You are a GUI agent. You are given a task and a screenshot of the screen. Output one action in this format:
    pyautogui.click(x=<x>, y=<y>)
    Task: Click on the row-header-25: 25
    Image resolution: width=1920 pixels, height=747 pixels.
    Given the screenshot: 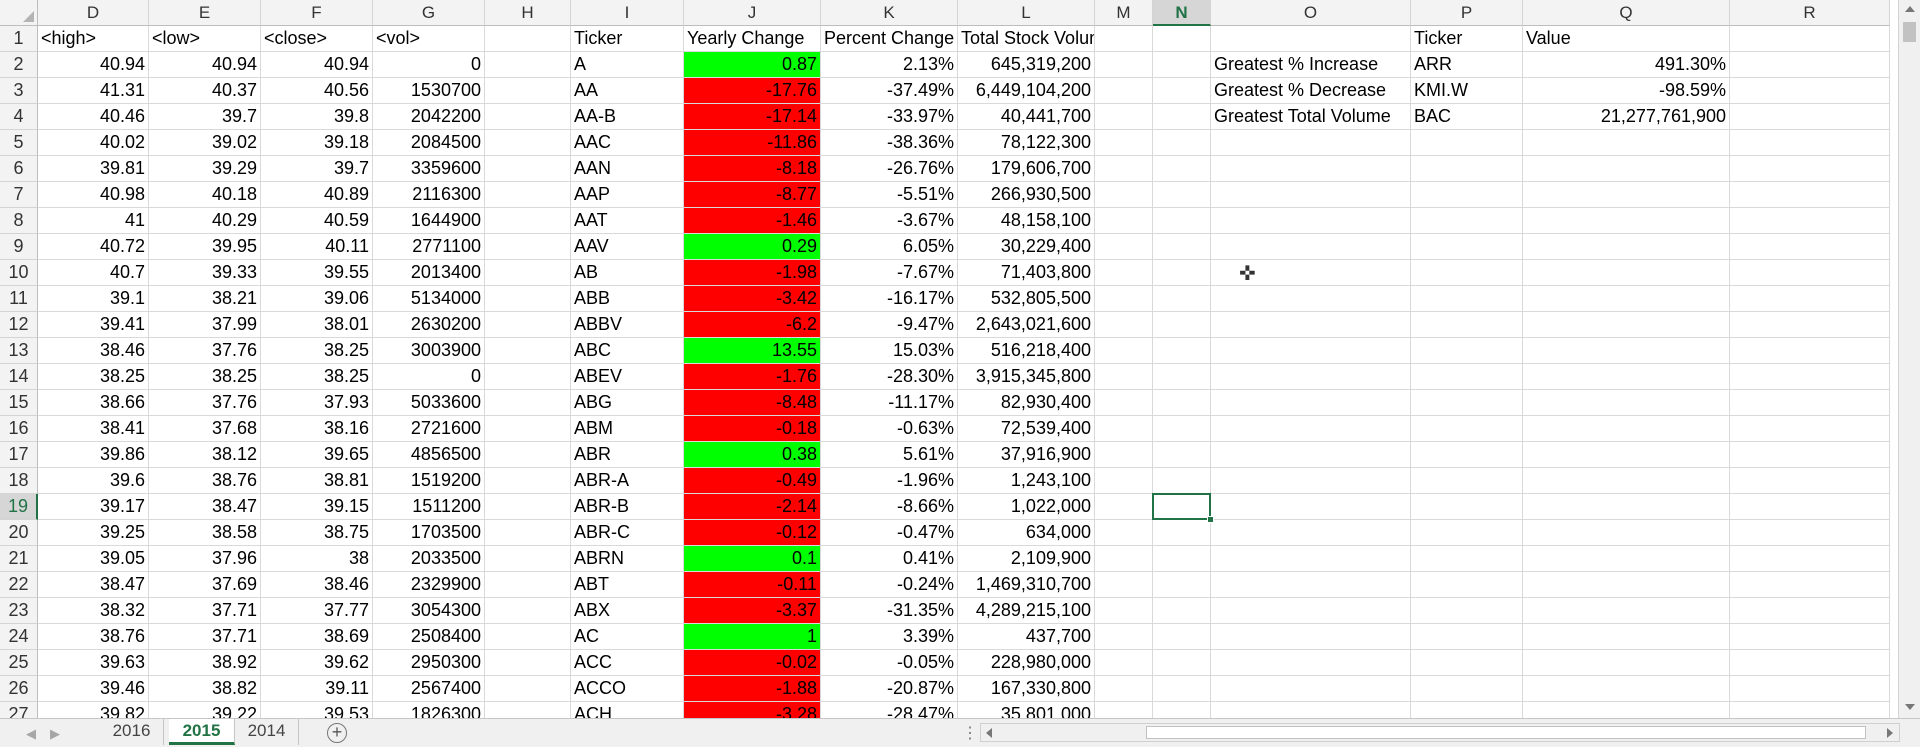 What is the action you would take?
    pyautogui.click(x=19, y=663)
    